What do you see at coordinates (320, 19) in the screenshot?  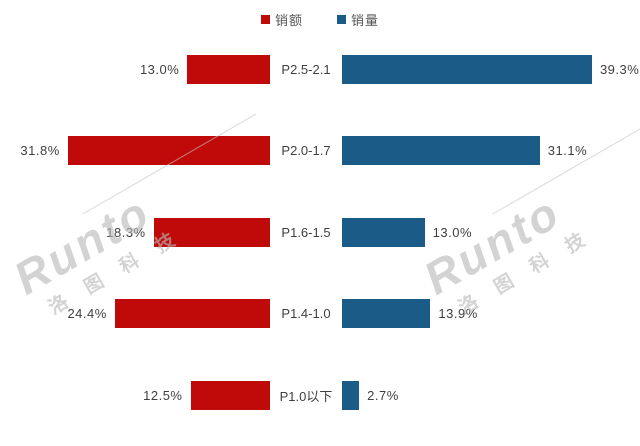 I see `chart-legend: 销额 销量` at bounding box center [320, 19].